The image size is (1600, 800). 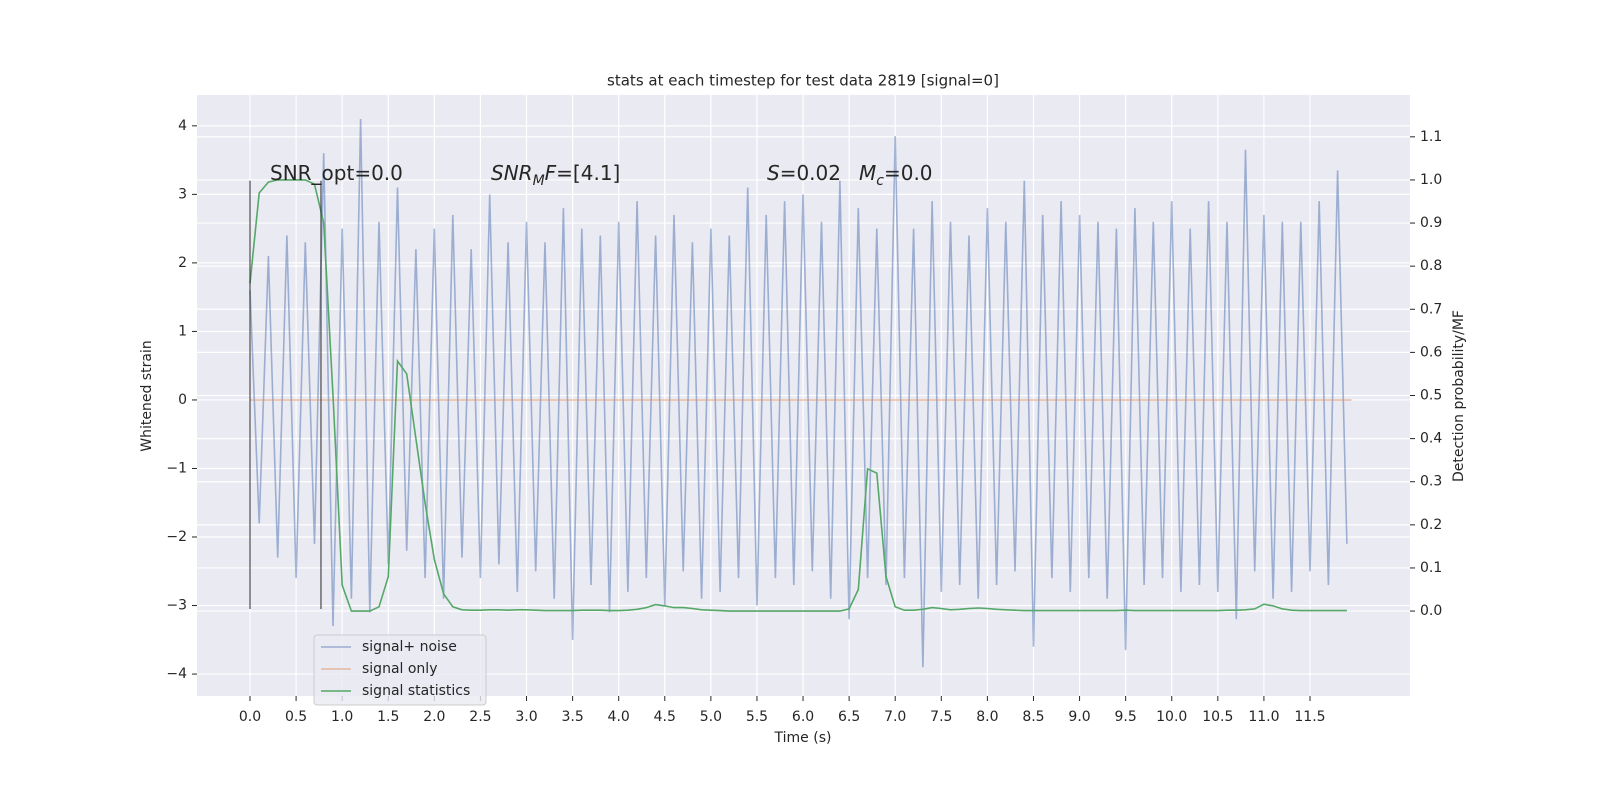 I want to click on annotation: S=0.02, so click(x=804, y=173).